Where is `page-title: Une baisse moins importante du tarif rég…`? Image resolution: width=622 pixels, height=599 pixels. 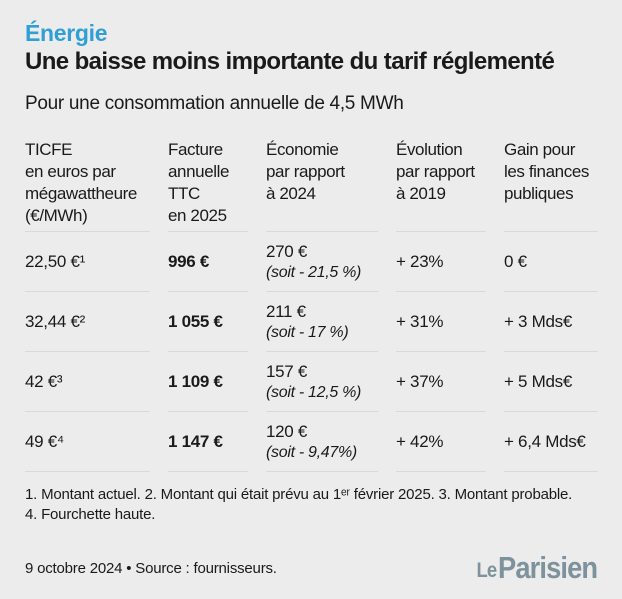
page-title: Une baisse moins importante du tarif rég… is located at coordinates (290, 62).